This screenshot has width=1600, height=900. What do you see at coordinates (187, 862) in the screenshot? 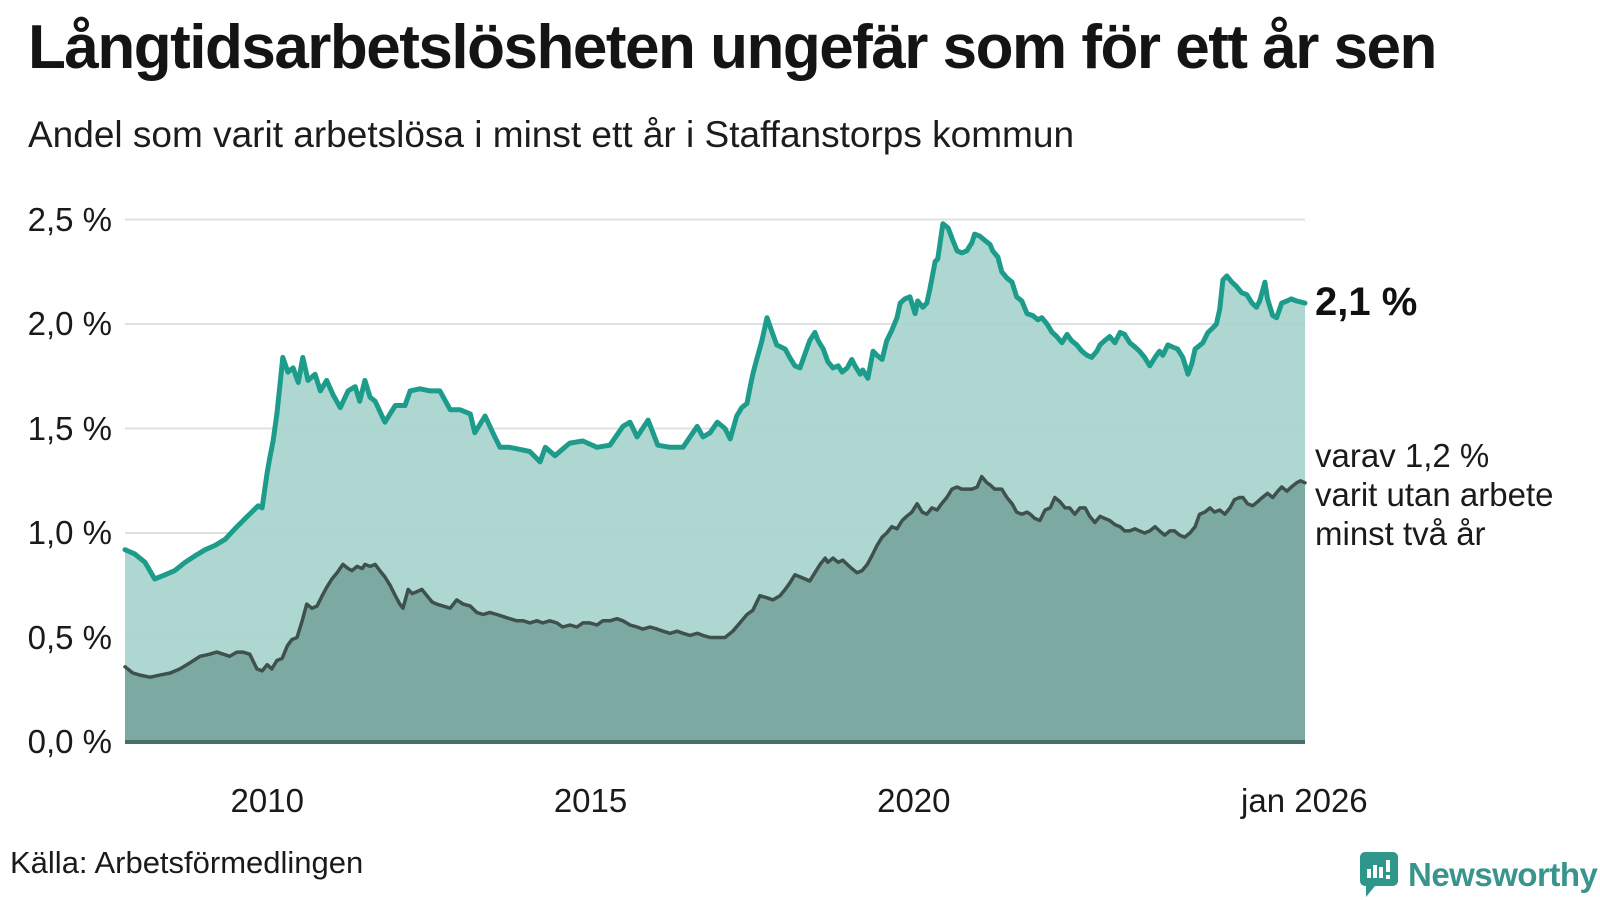
I see `source-attribution: Källa: Arbetsförmedlingen` at bounding box center [187, 862].